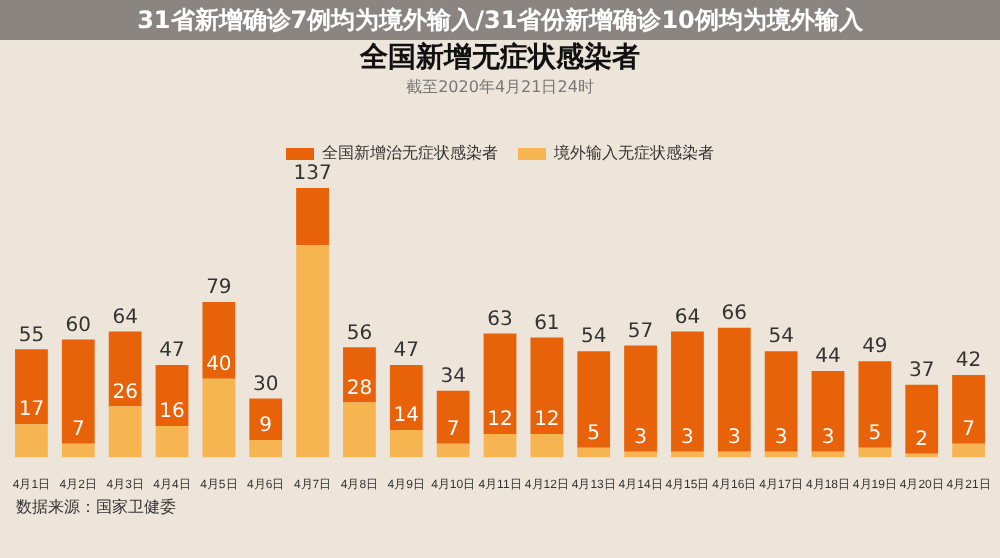 Image resolution: width=1000 pixels, height=558 pixels. Describe the element at coordinates (453, 376) in the screenshot. I see `total-label: 34` at that location.